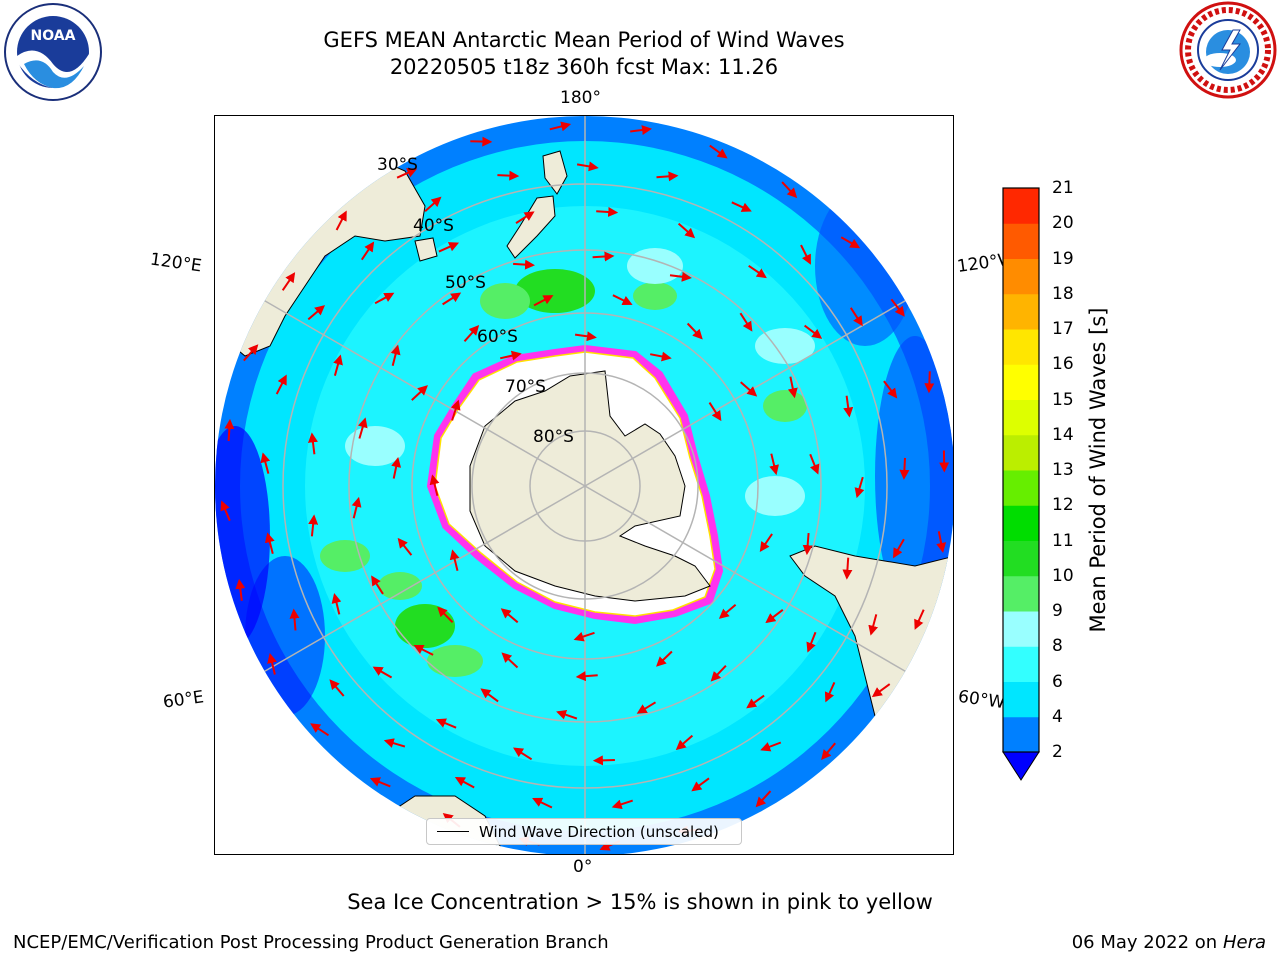 The height and width of the screenshot is (960, 1280). I want to click on colorbar-tick-label: 10, so click(1063, 575).